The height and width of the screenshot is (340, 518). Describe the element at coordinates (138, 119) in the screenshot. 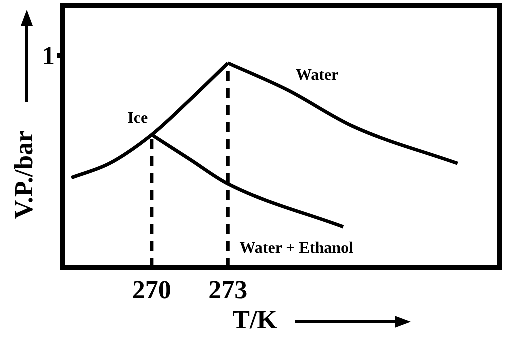

I see `series-label: Ice` at that location.